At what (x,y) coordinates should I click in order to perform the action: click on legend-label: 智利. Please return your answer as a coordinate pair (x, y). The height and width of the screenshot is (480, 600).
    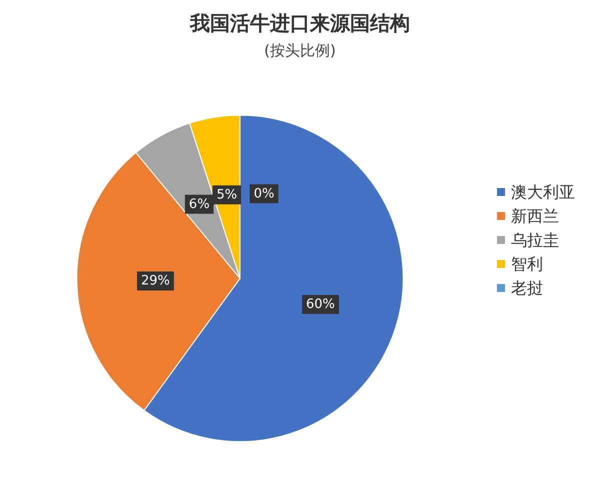
    Looking at the image, I should click on (527, 264).